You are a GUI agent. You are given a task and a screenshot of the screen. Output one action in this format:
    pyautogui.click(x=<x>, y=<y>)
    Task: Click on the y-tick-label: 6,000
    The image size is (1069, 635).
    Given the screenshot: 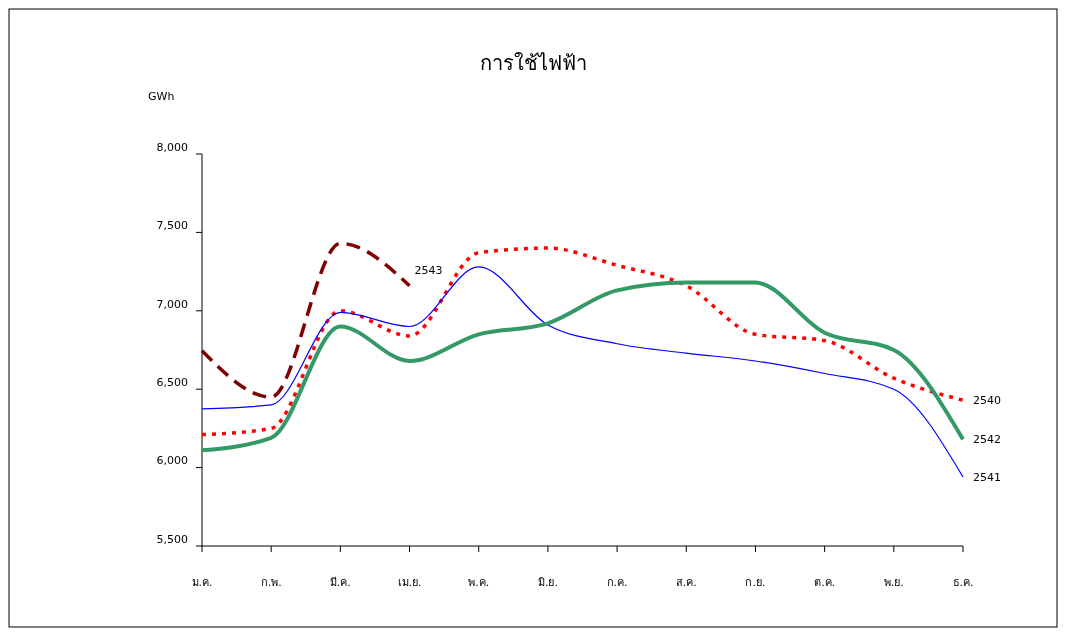 What is the action you would take?
    pyautogui.click(x=172, y=461)
    